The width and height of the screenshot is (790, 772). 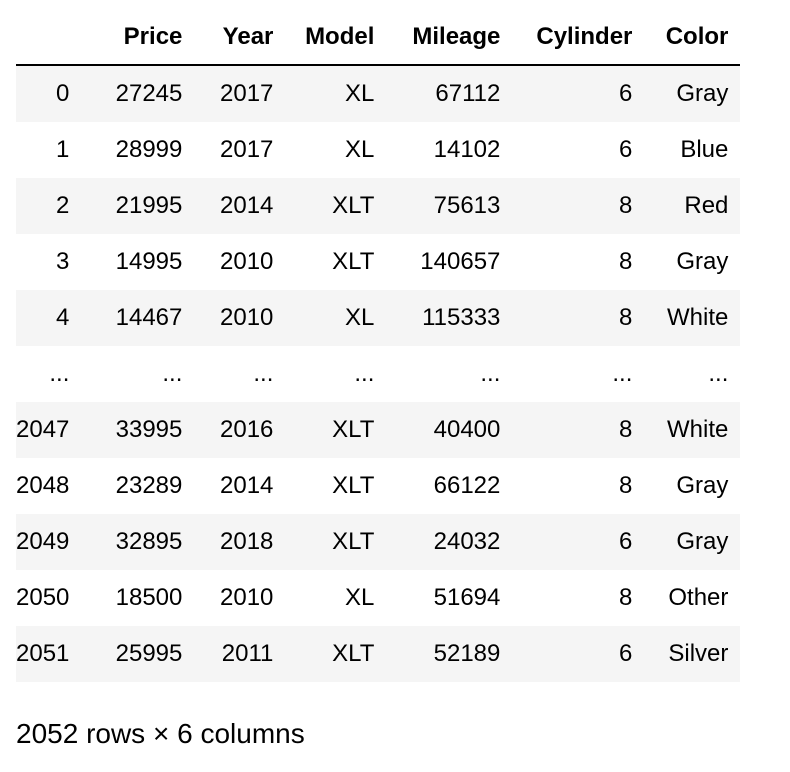 What do you see at coordinates (578, 38) in the screenshot?
I see `header-cylinder: Cylinder` at bounding box center [578, 38].